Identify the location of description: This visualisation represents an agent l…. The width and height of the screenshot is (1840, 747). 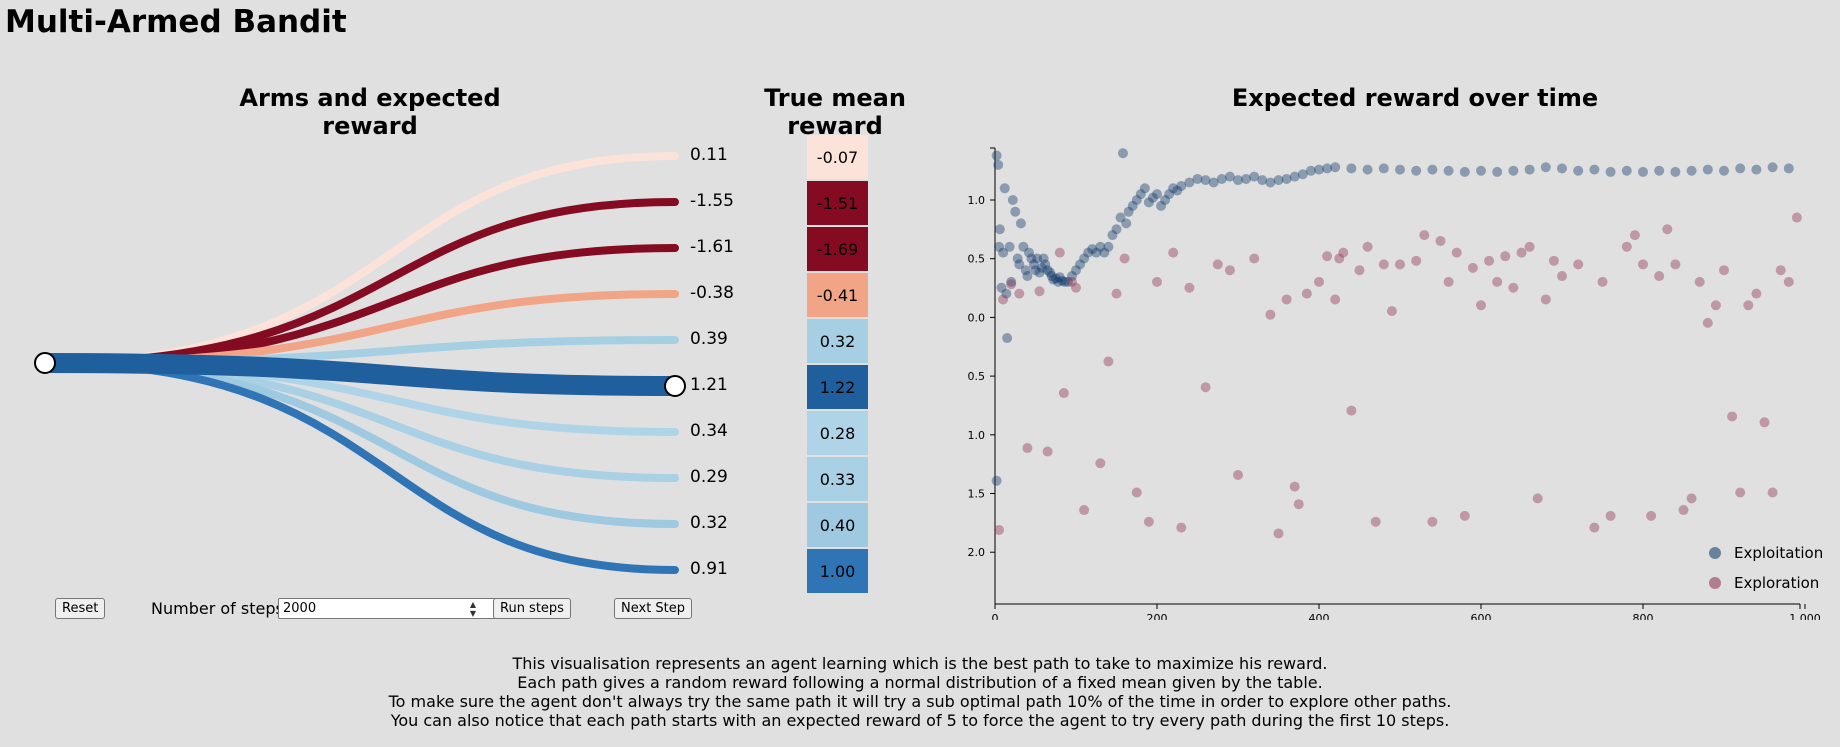
(920, 692).